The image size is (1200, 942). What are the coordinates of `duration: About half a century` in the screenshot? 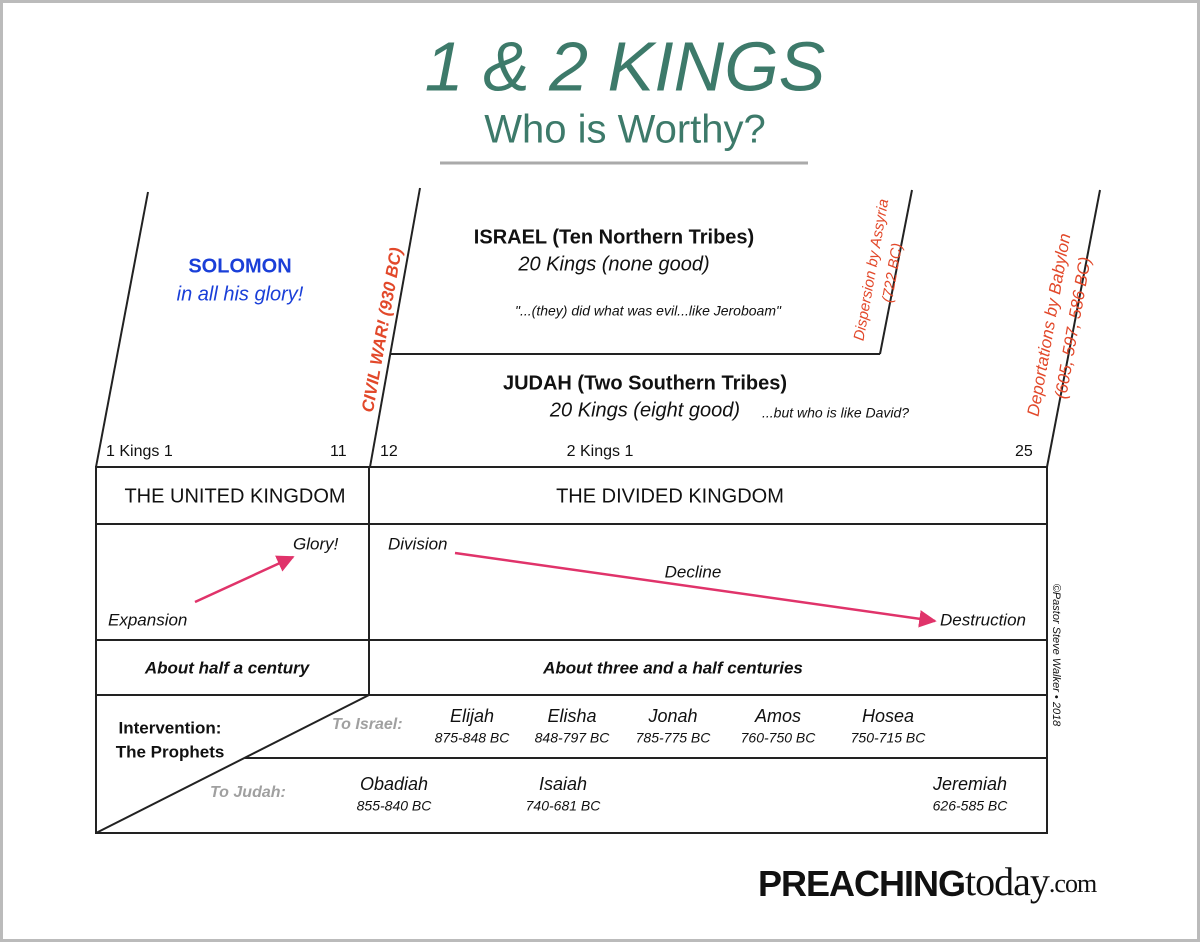 It's located at (227, 667).